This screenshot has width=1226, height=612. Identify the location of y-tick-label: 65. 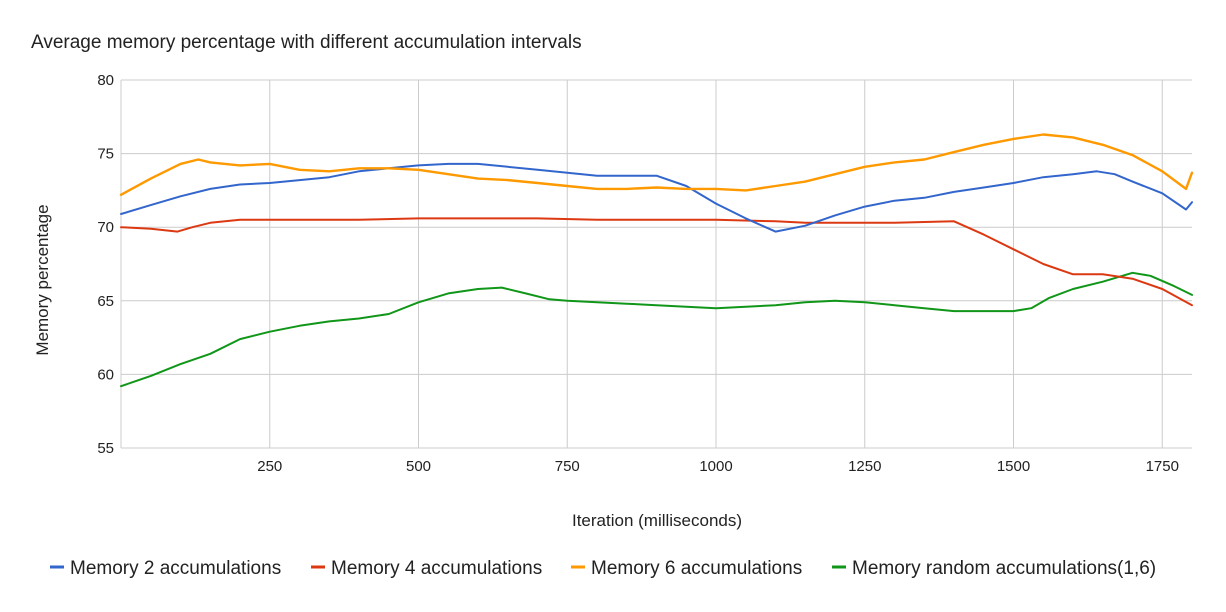
(105, 301).